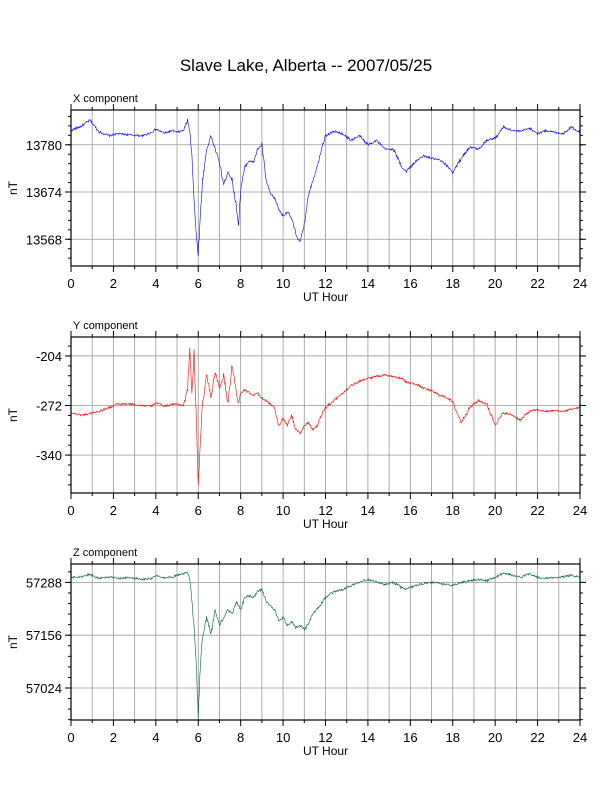  What do you see at coordinates (44, 192) in the screenshot?
I see `y-tick-label: 13674` at bounding box center [44, 192].